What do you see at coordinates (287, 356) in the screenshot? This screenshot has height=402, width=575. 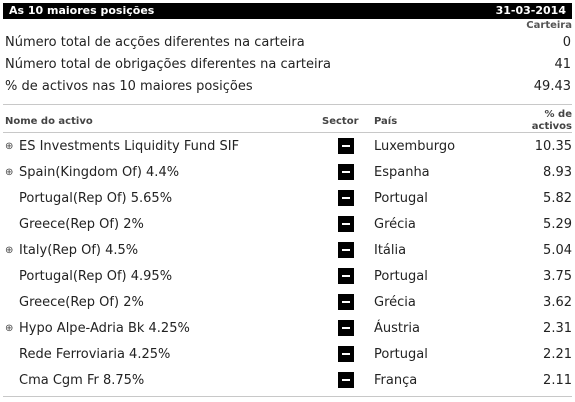 I see `table-row: Rede Ferroviaria 4.25% Portugal 2.21` at bounding box center [287, 356].